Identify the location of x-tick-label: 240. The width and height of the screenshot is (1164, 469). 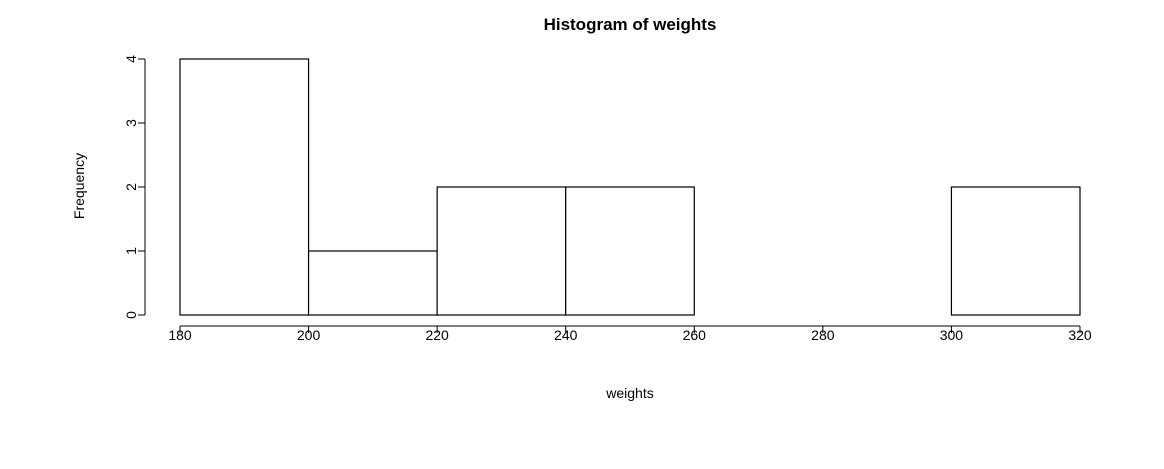
(566, 335).